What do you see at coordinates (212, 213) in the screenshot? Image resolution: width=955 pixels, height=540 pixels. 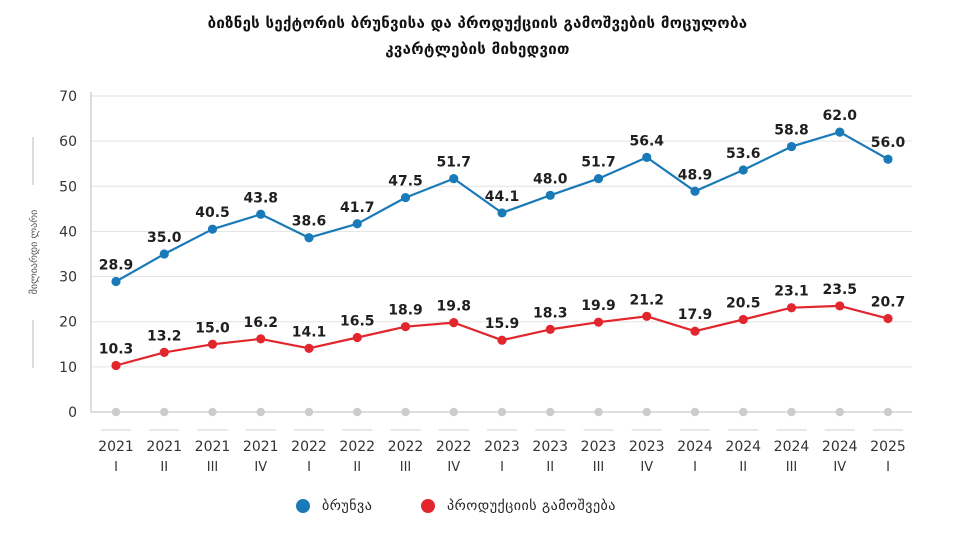 I see `data-label: 40.5` at bounding box center [212, 213].